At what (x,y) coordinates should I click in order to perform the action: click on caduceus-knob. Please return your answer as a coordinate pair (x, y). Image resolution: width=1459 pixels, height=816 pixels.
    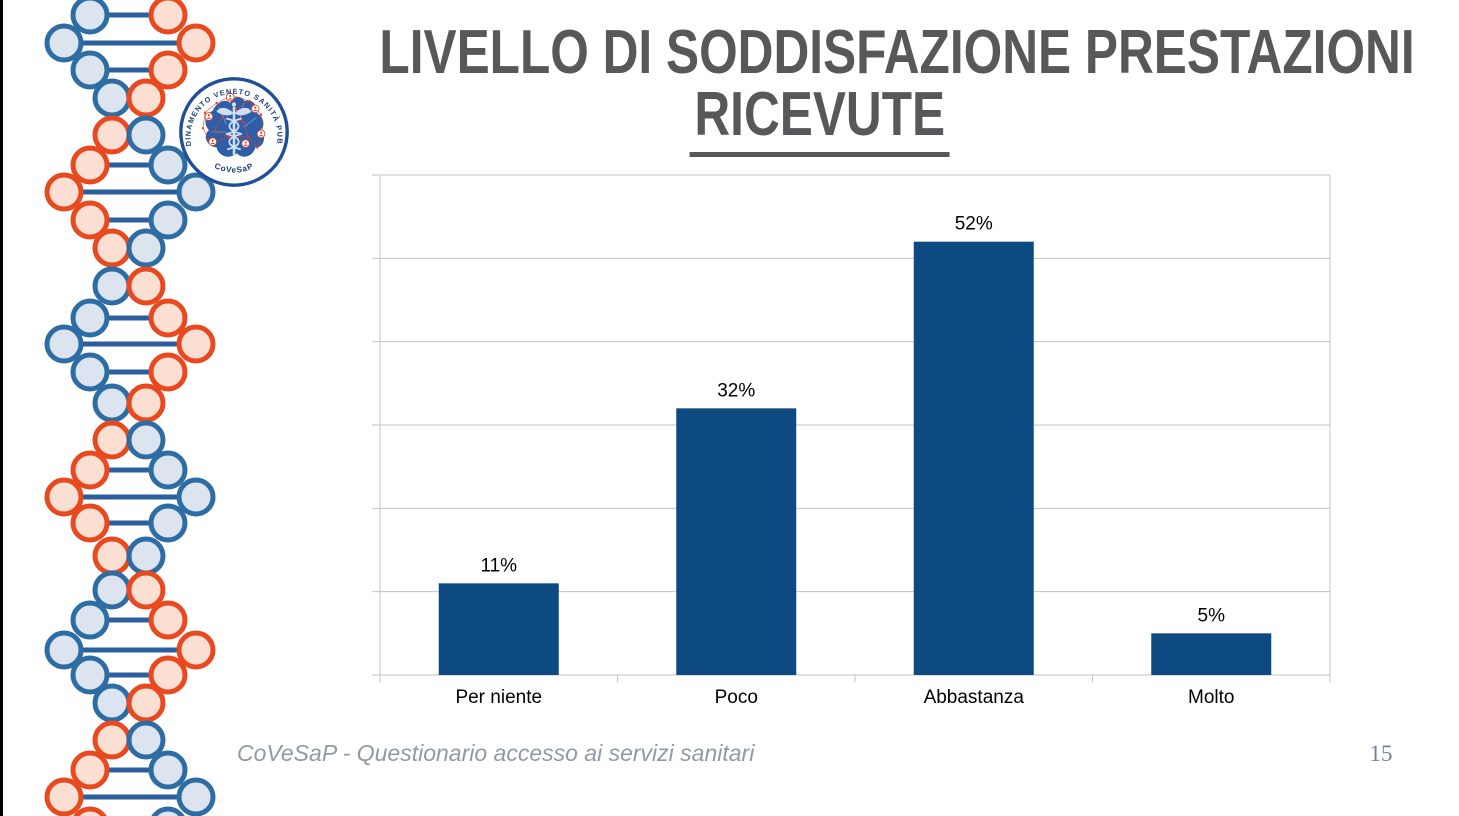
    Looking at the image, I should click on (234, 104).